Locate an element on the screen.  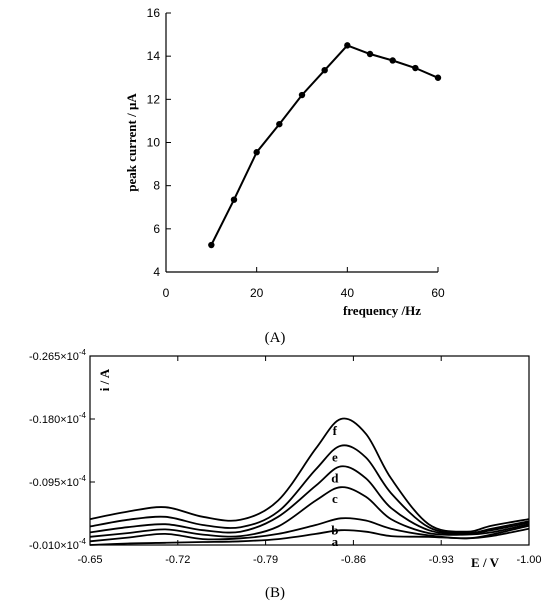
curve-label-a: a is located at coordinates (335, 541).